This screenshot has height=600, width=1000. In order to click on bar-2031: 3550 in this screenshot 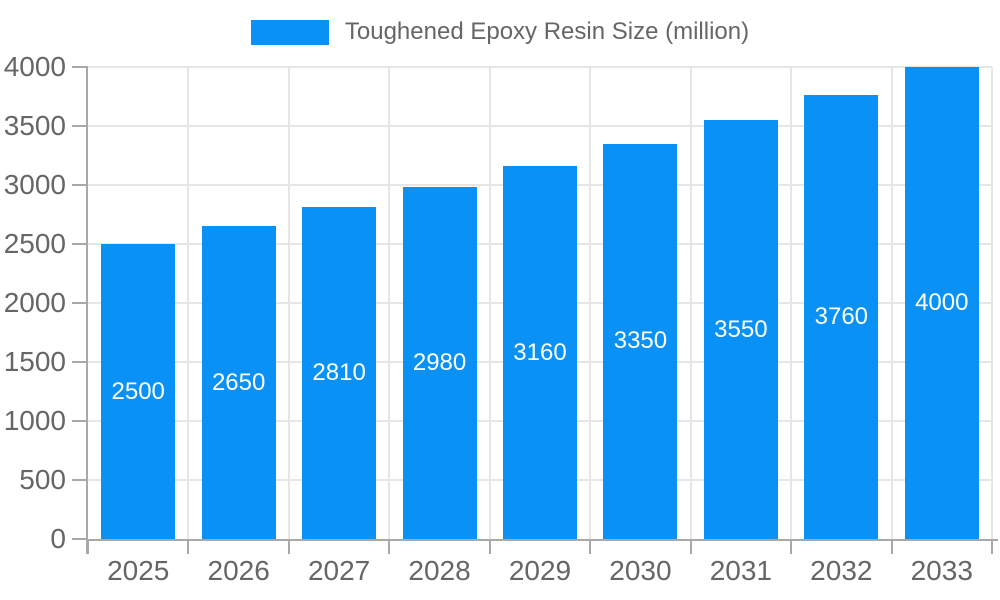, I will do `click(740, 329)`.